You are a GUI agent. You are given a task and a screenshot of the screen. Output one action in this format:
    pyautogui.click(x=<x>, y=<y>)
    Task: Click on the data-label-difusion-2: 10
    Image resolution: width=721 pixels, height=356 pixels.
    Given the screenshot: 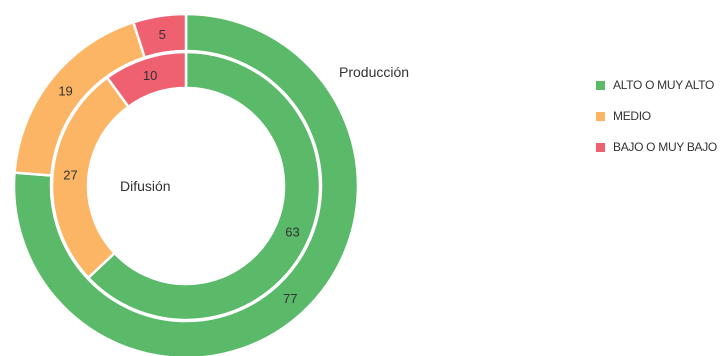 What is the action you would take?
    pyautogui.click(x=150, y=75)
    